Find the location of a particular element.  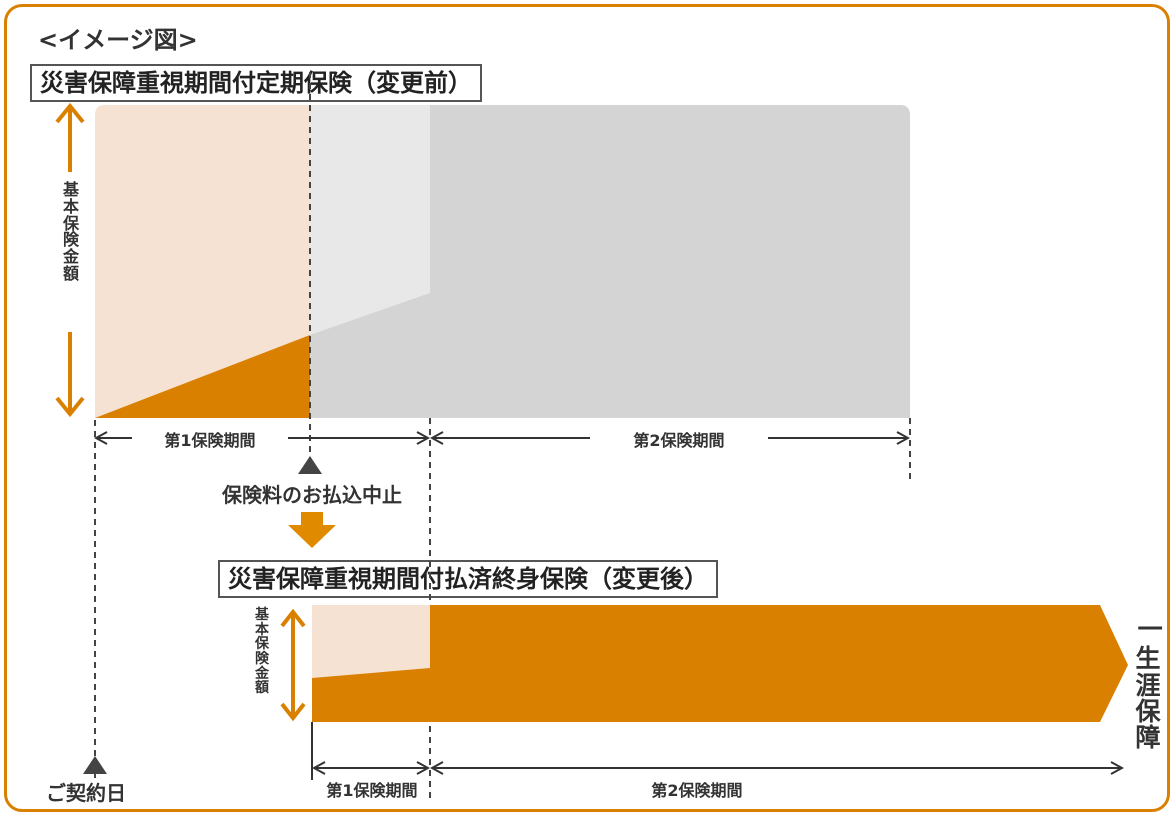

before-gray-wedge is located at coordinates (370, 355).